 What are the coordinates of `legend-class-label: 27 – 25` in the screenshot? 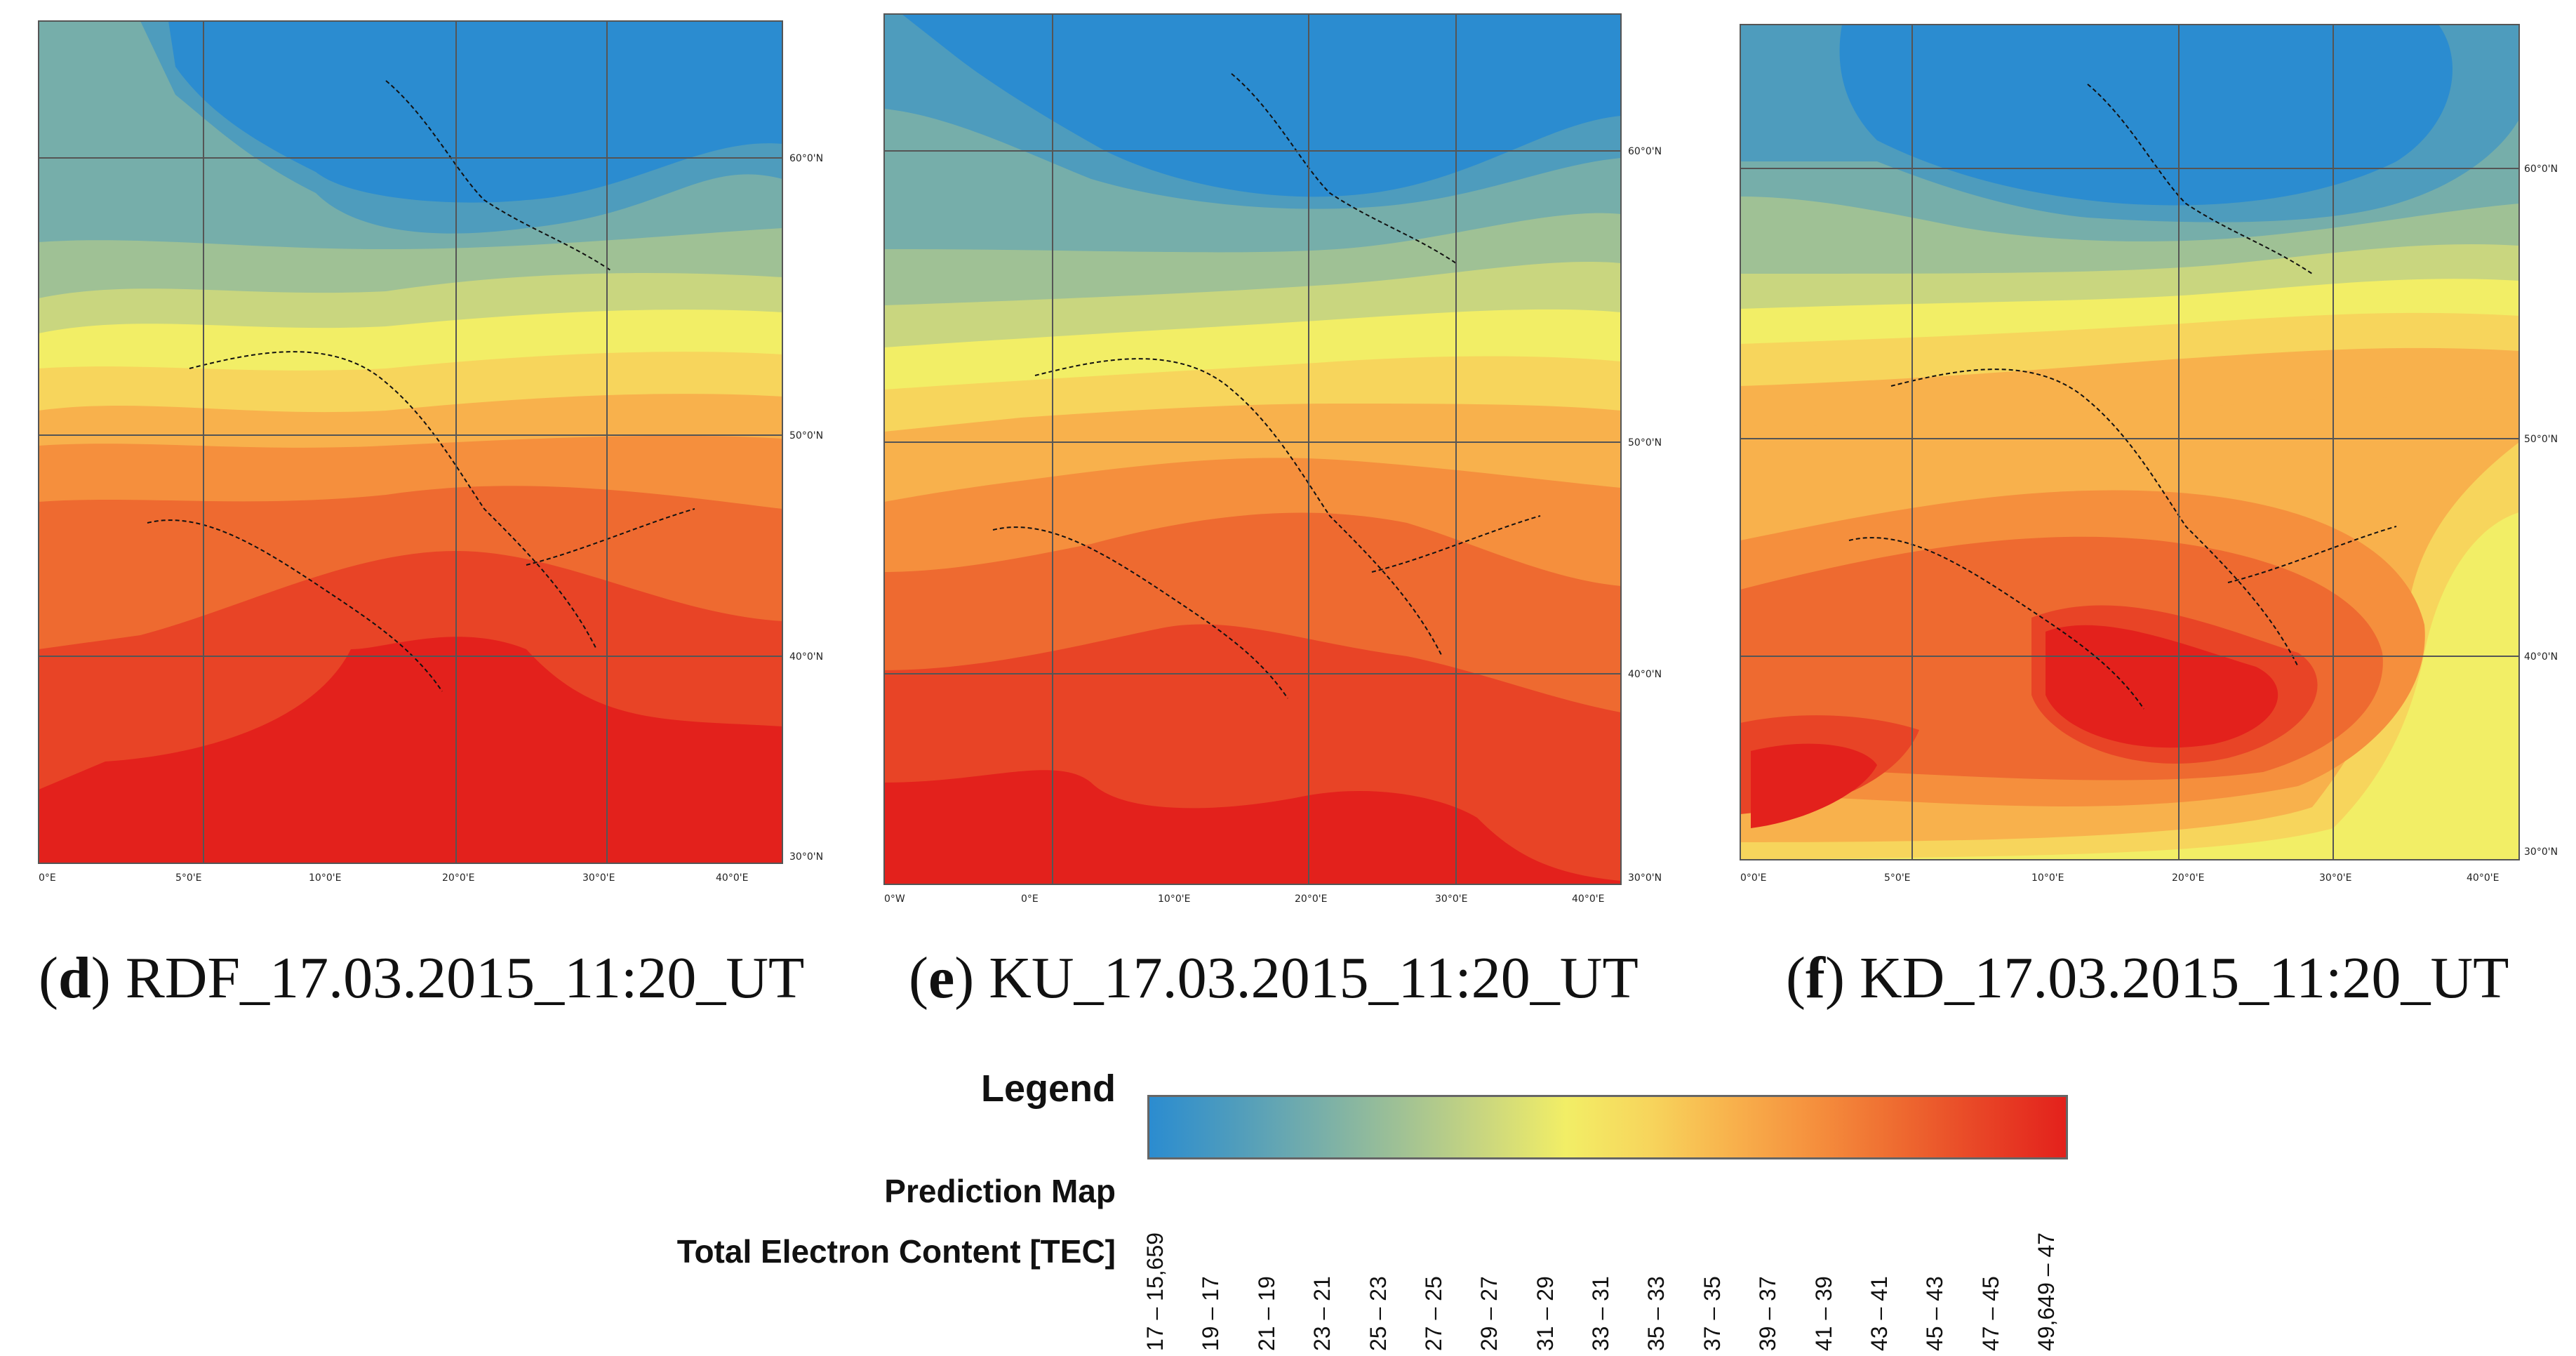 It's located at (1437, 1267).